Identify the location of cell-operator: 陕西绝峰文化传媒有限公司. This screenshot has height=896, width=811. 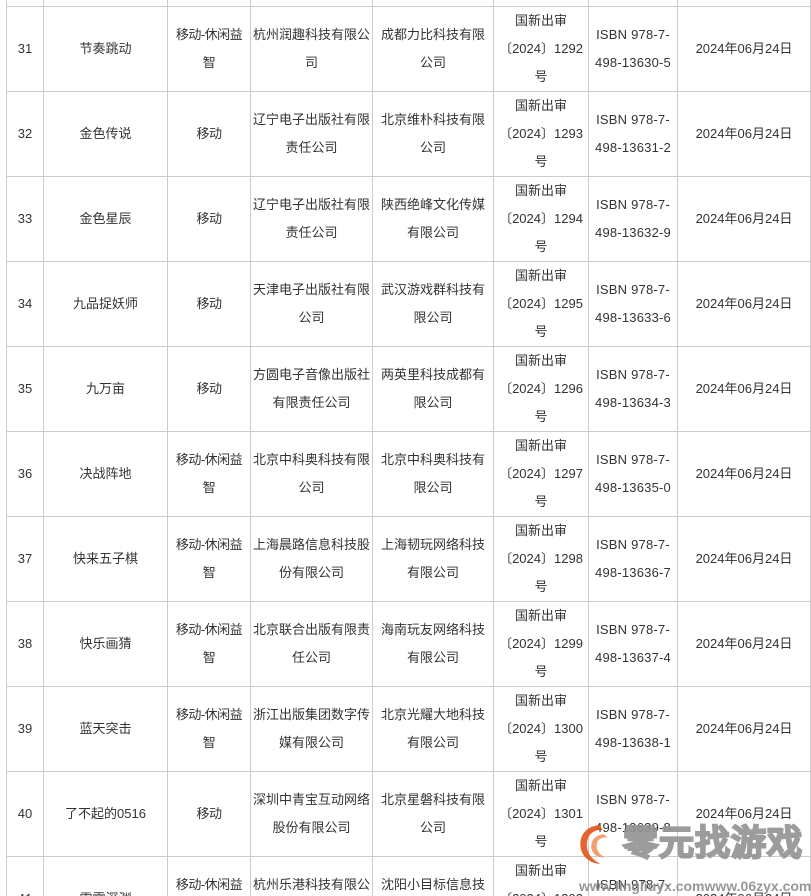
(433, 219).